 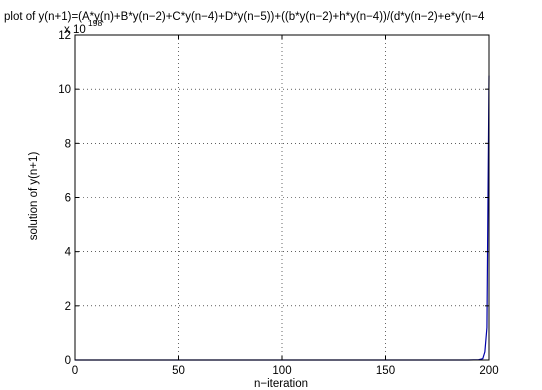 What do you see at coordinates (68, 199) in the screenshot?
I see `y-tick-label: 6` at bounding box center [68, 199].